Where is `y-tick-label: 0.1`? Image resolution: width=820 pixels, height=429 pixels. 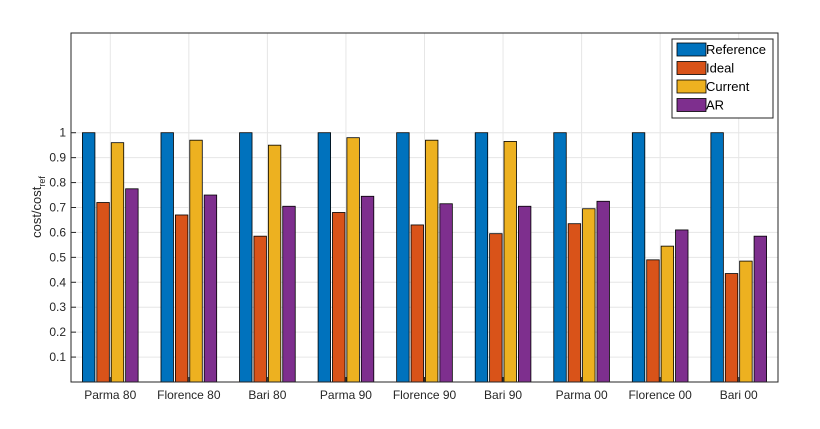
y-tick-label: 0.1 is located at coordinates (57, 357).